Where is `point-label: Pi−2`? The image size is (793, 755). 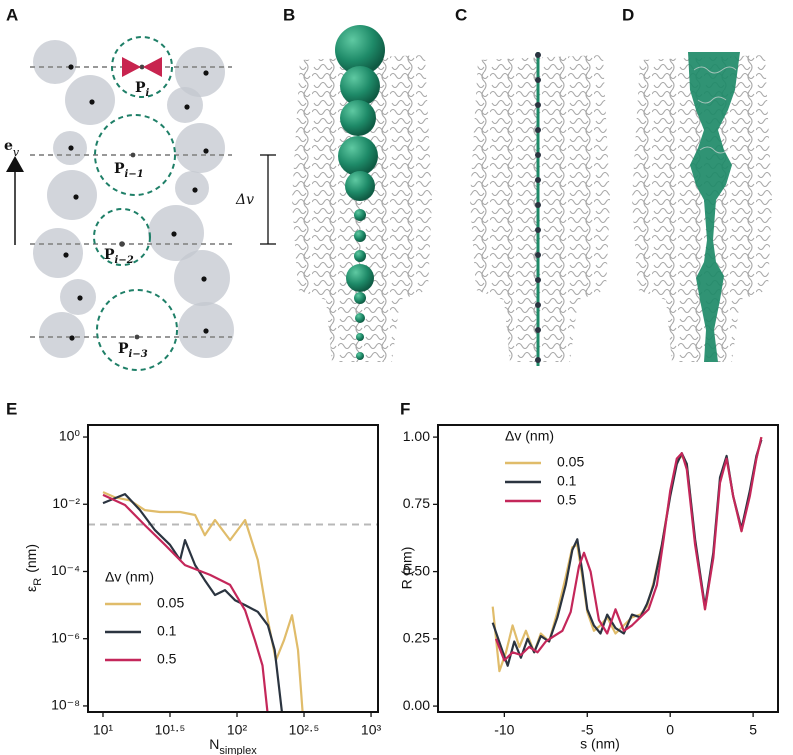 point-label: Pi−2 is located at coordinates (119, 256).